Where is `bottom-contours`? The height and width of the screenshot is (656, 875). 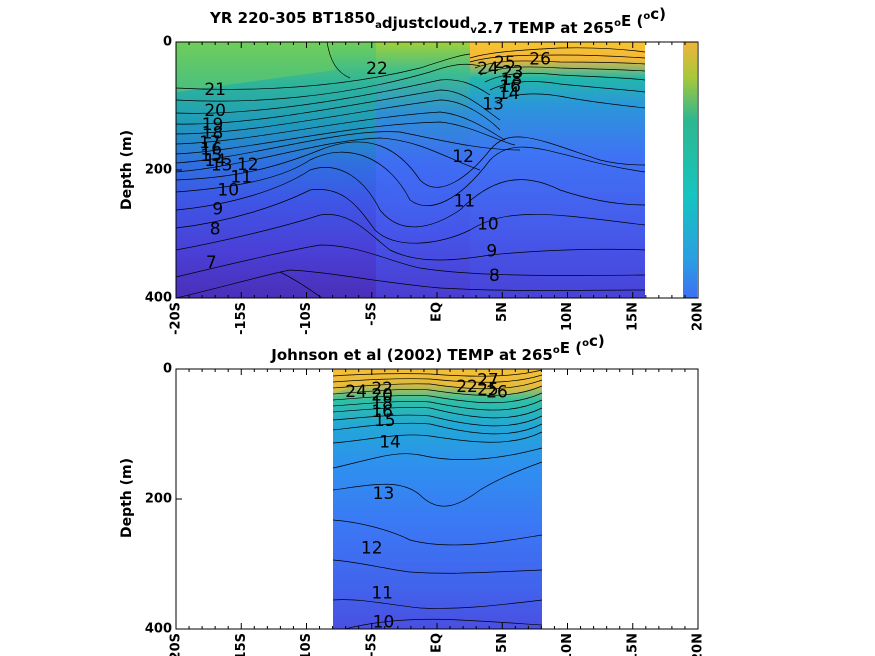 bottom-contours is located at coordinates (437, 499).